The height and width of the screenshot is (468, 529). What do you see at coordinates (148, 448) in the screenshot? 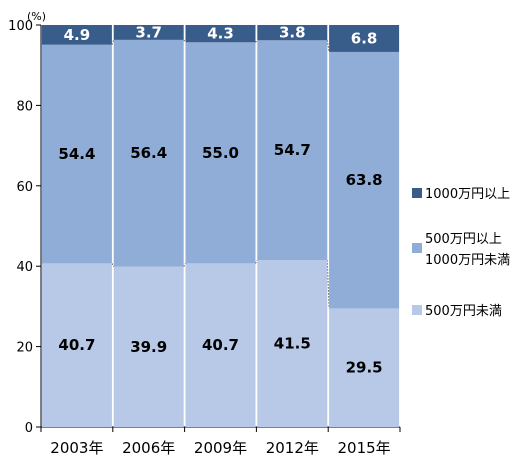
I see `x-tick-label: 2006年` at bounding box center [148, 448].